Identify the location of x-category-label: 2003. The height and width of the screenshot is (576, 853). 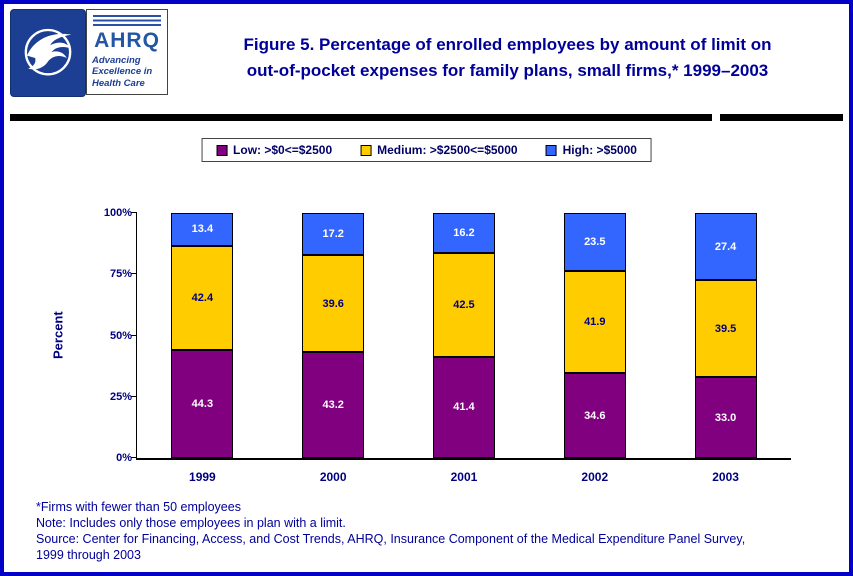
(725, 477).